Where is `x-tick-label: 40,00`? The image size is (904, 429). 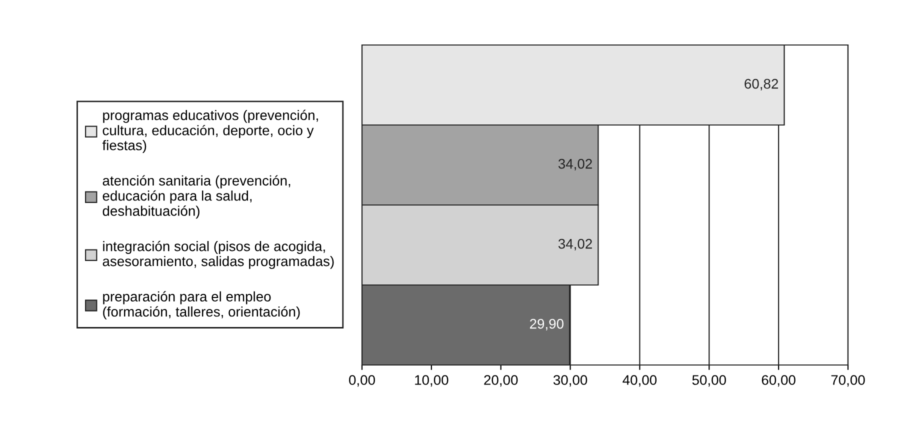
x-tick-label: 40,00 is located at coordinates (639, 381).